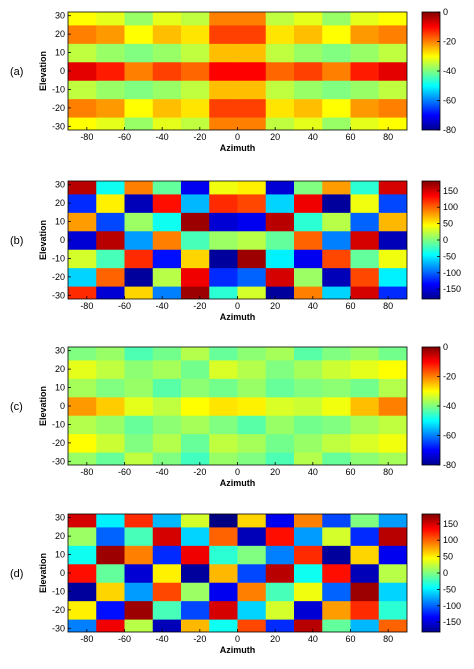 This screenshot has height=669, width=474. What do you see at coordinates (58, 591) in the screenshot?
I see `y-tick-label: -10` at bounding box center [58, 591].